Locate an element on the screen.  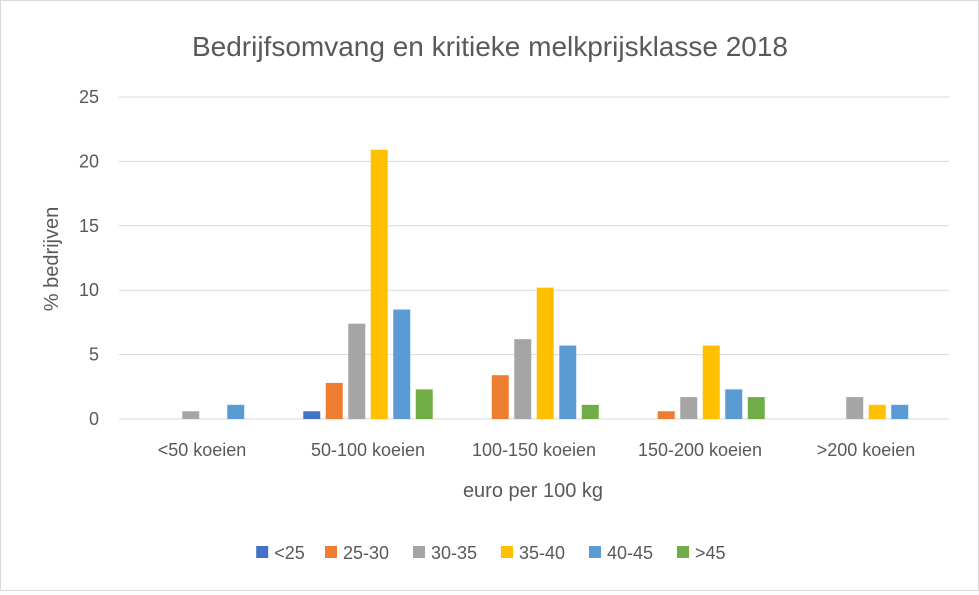
y-axis-label: % bedrijven is located at coordinates (52, 259).